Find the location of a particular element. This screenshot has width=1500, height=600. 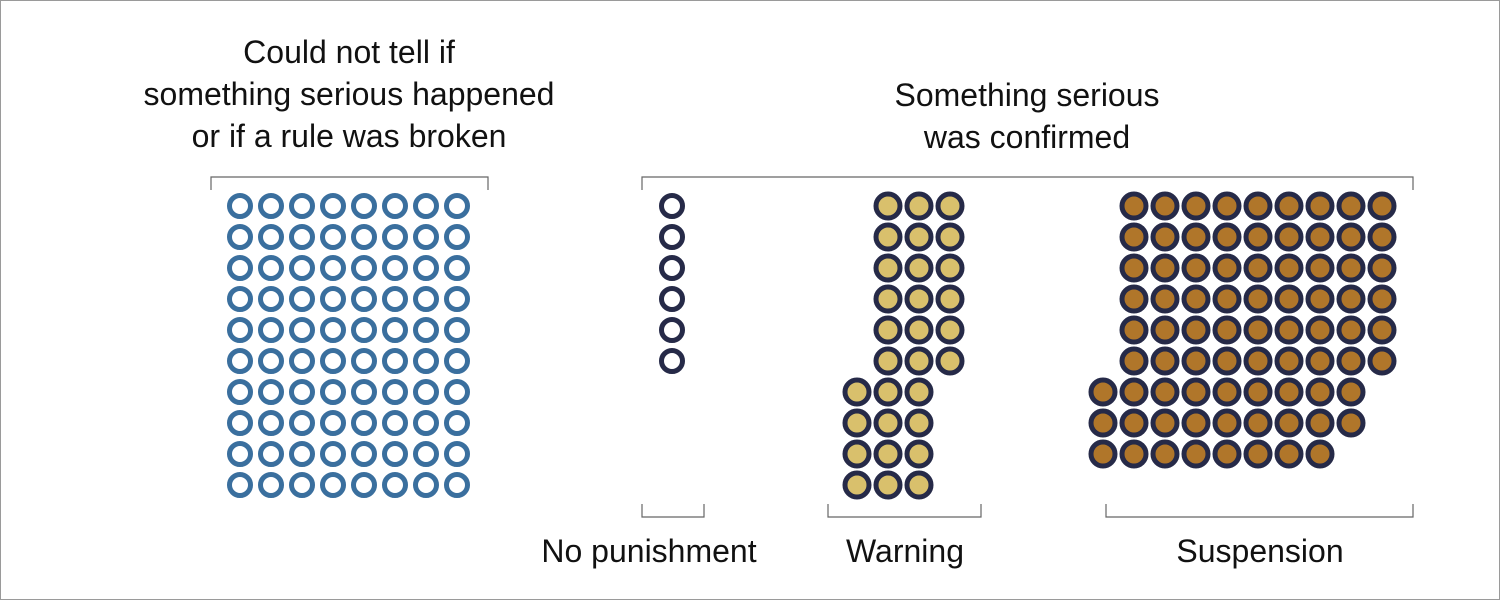

bracket-warning is located at coordinates (904, 511).